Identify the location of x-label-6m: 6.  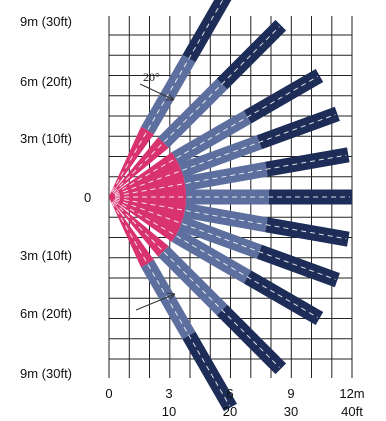
(229, 393).